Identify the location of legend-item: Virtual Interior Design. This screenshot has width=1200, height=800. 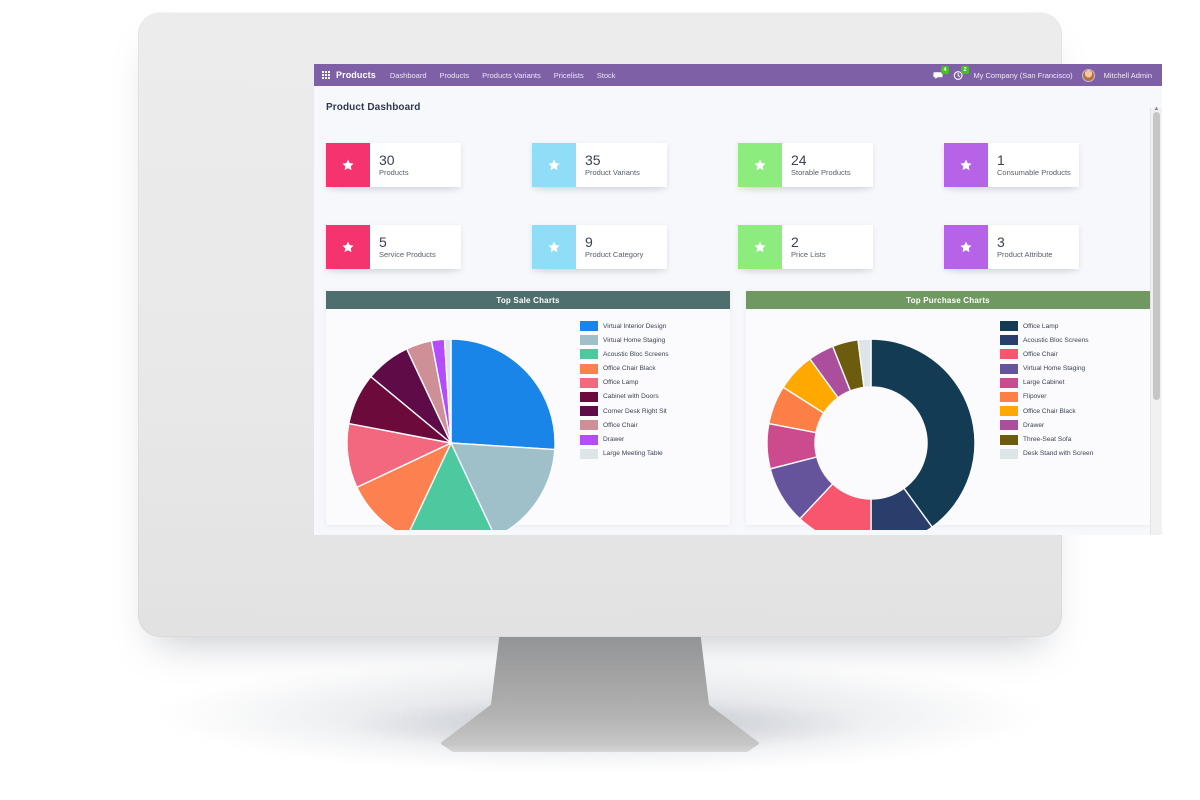
(624, 326).